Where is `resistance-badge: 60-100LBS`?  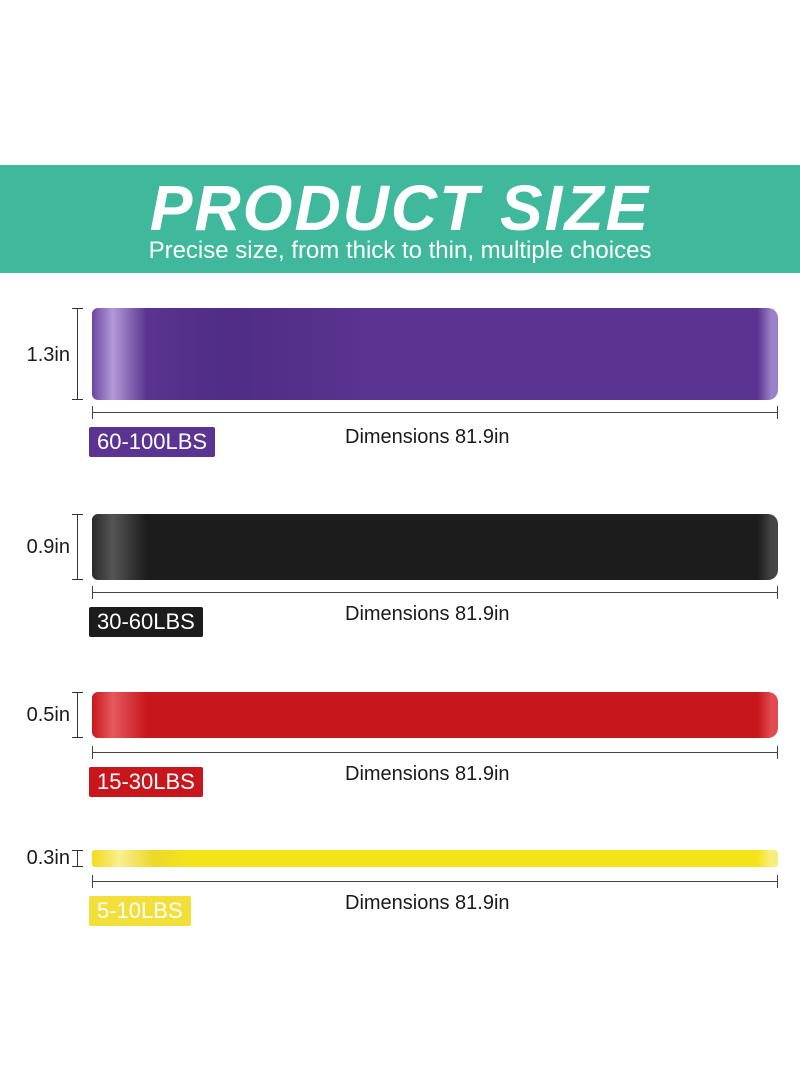
resistance-badge: 60-100LBS is located at coordinates (152, 442).